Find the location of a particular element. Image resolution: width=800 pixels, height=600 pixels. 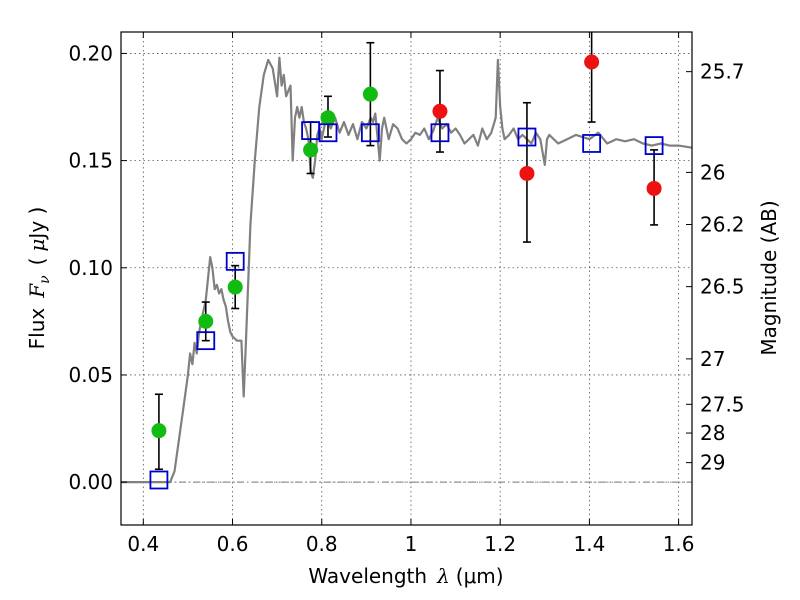

mag-tick-label: 25.7 is located at coordinates (722, 72).